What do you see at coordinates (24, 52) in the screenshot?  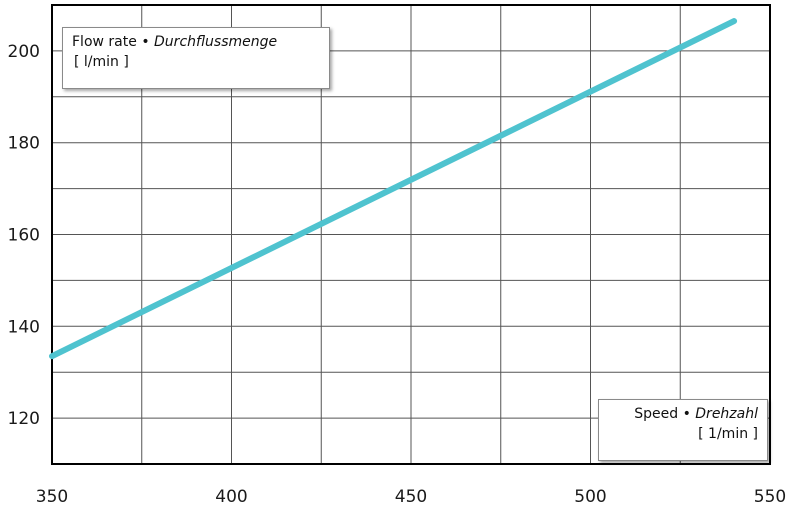 I see `y-tick-label: 200` at bounding box center [24, 52].